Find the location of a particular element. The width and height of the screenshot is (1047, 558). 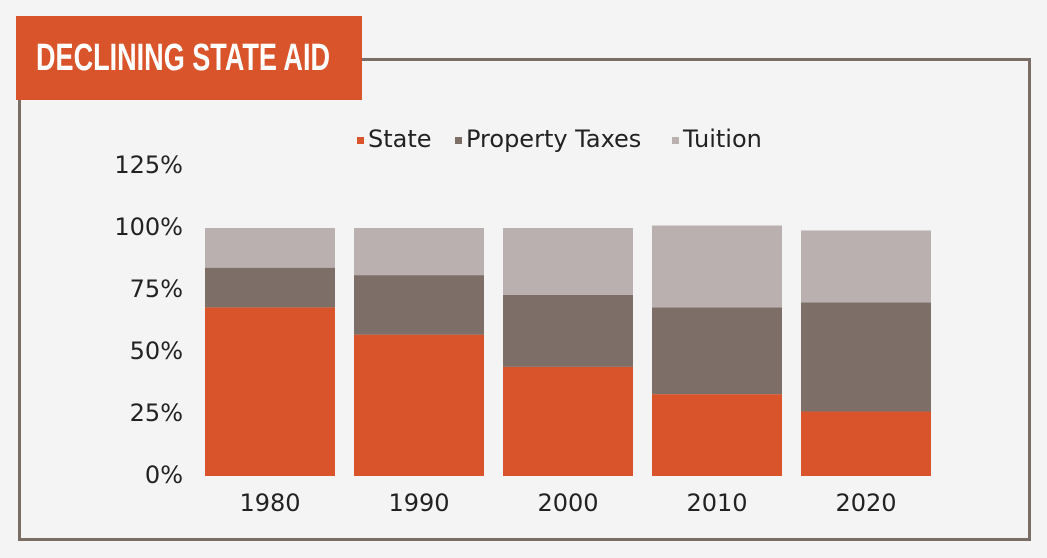

y-tick-label: 50% is located at coordinates (156, 351).